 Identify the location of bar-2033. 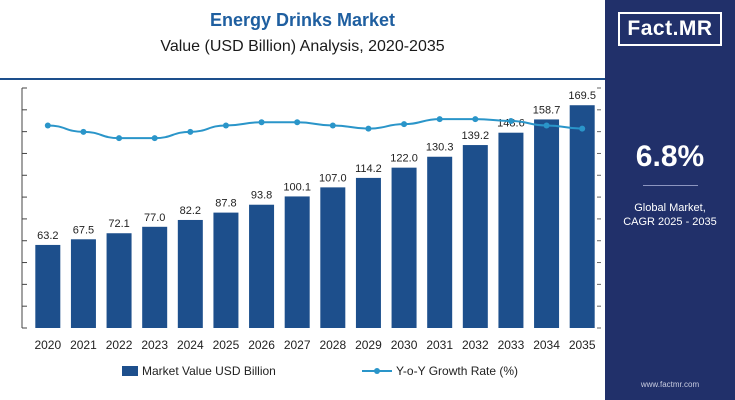
(511, 230).